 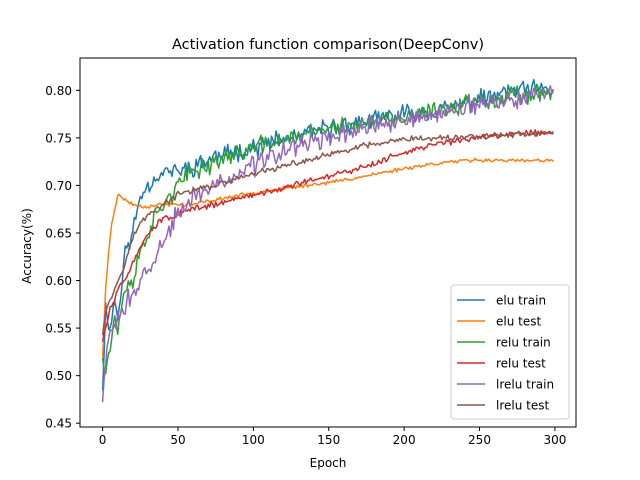 What do you see at coordinates (404, 440) in the screenshot?
I see `x-tick-label: 200` at bounding box center [404, 440].